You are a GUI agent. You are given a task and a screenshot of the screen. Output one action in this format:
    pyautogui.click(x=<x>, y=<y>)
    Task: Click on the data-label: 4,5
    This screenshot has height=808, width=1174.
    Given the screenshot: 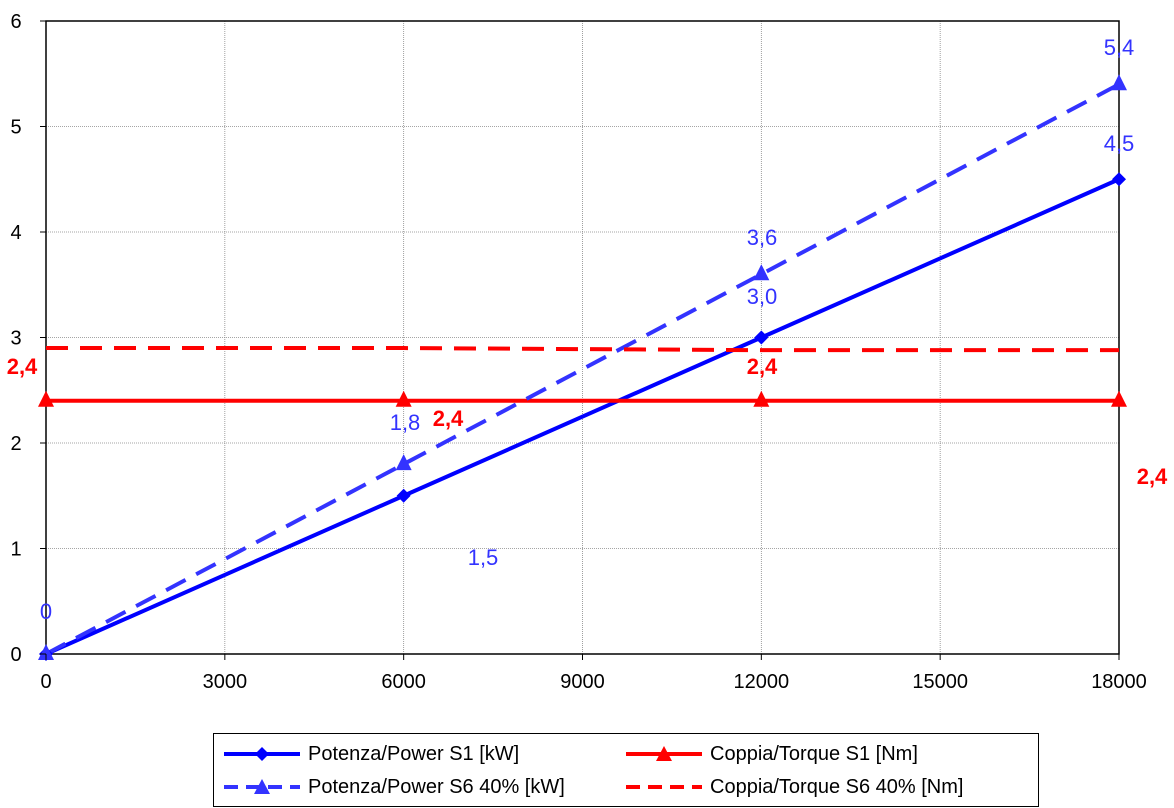 What is the action you would take?
    pyautogui.click(x=1119, y=143)
    